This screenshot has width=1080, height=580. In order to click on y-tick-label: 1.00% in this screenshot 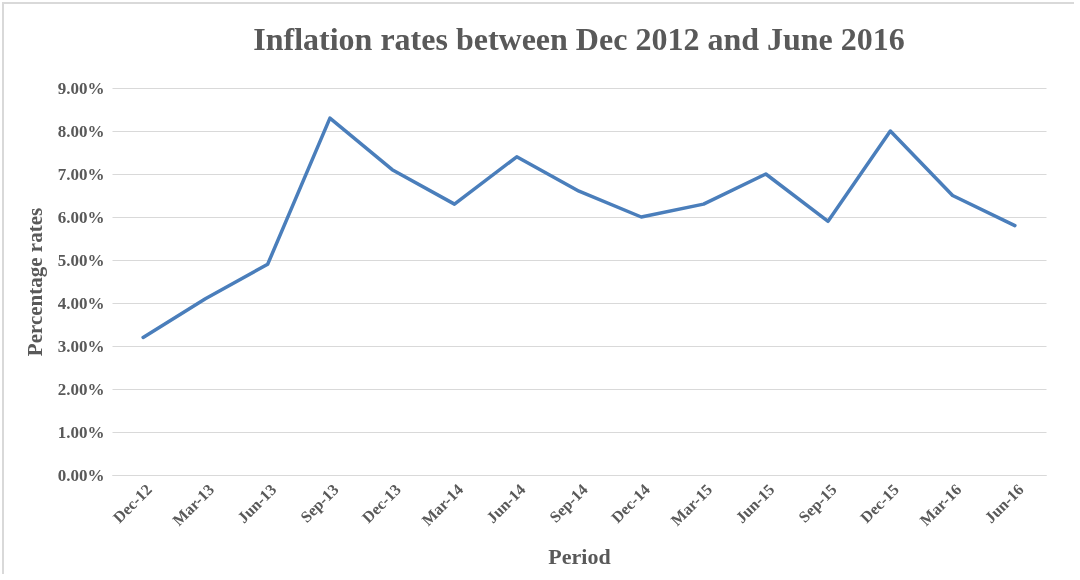, I will do `click(81, 432)`.